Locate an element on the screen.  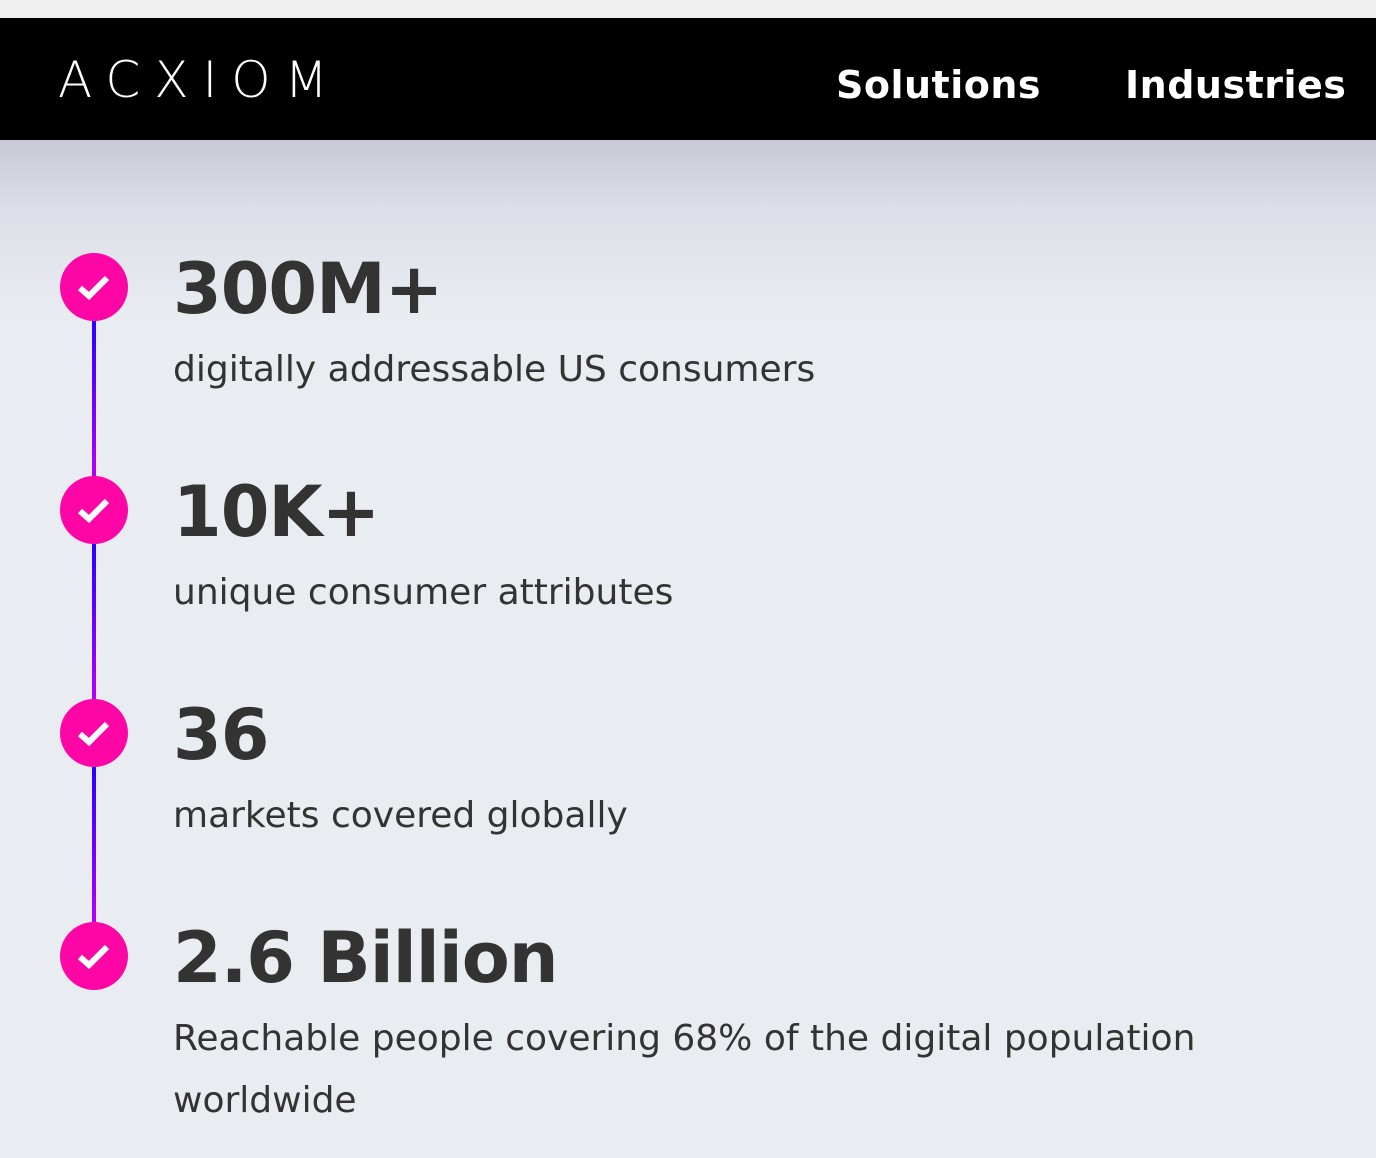
stat-label: unique consumer attributes is located at coordinates (423, 592).